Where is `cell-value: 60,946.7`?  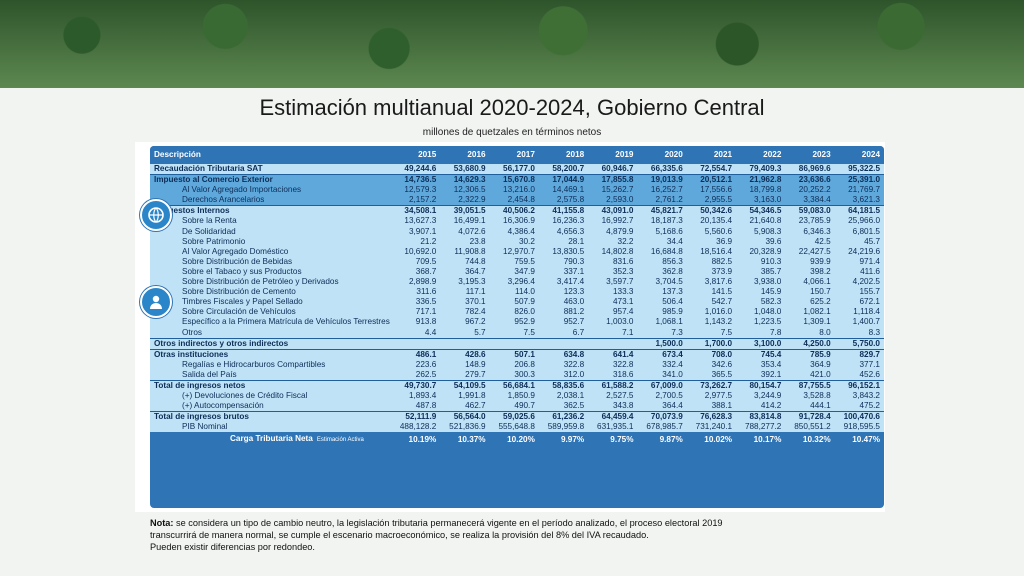 cell-value: 60,946.7 is located at coordinates (613, 169).